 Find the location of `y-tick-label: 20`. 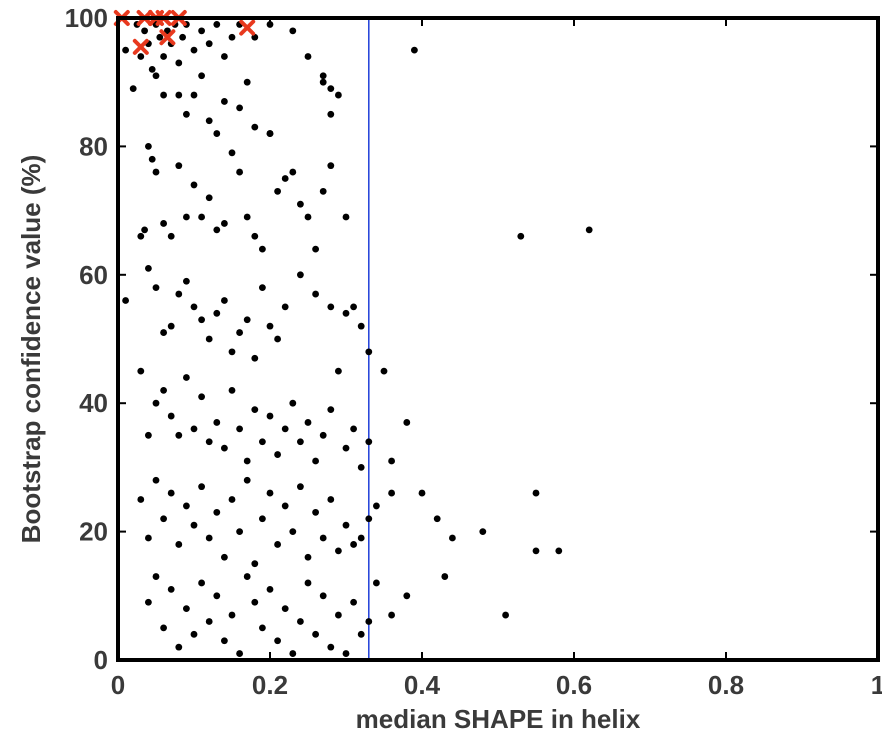

y-tick-label: 20 is located at coordinates (93, 532).